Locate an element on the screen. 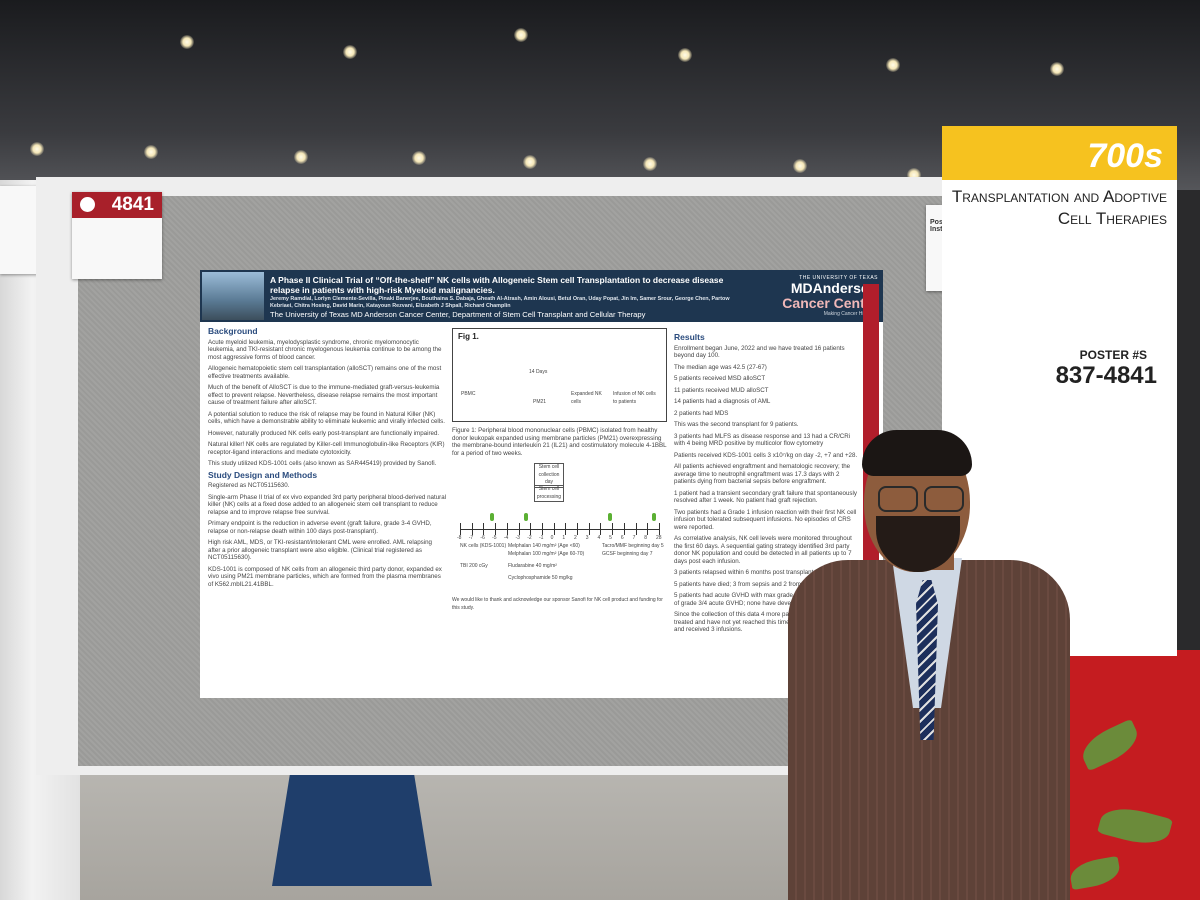 The height and width of the screenshot is (900, 1200). results-item: 11 patients received MUD alloSCT is located at coordinates (721, 390).